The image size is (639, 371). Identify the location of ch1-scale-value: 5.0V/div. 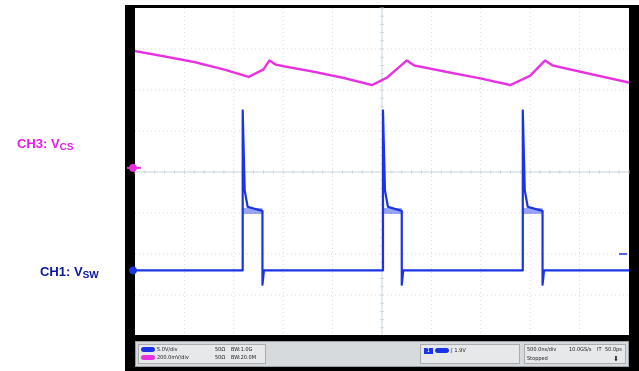
(167, 350).